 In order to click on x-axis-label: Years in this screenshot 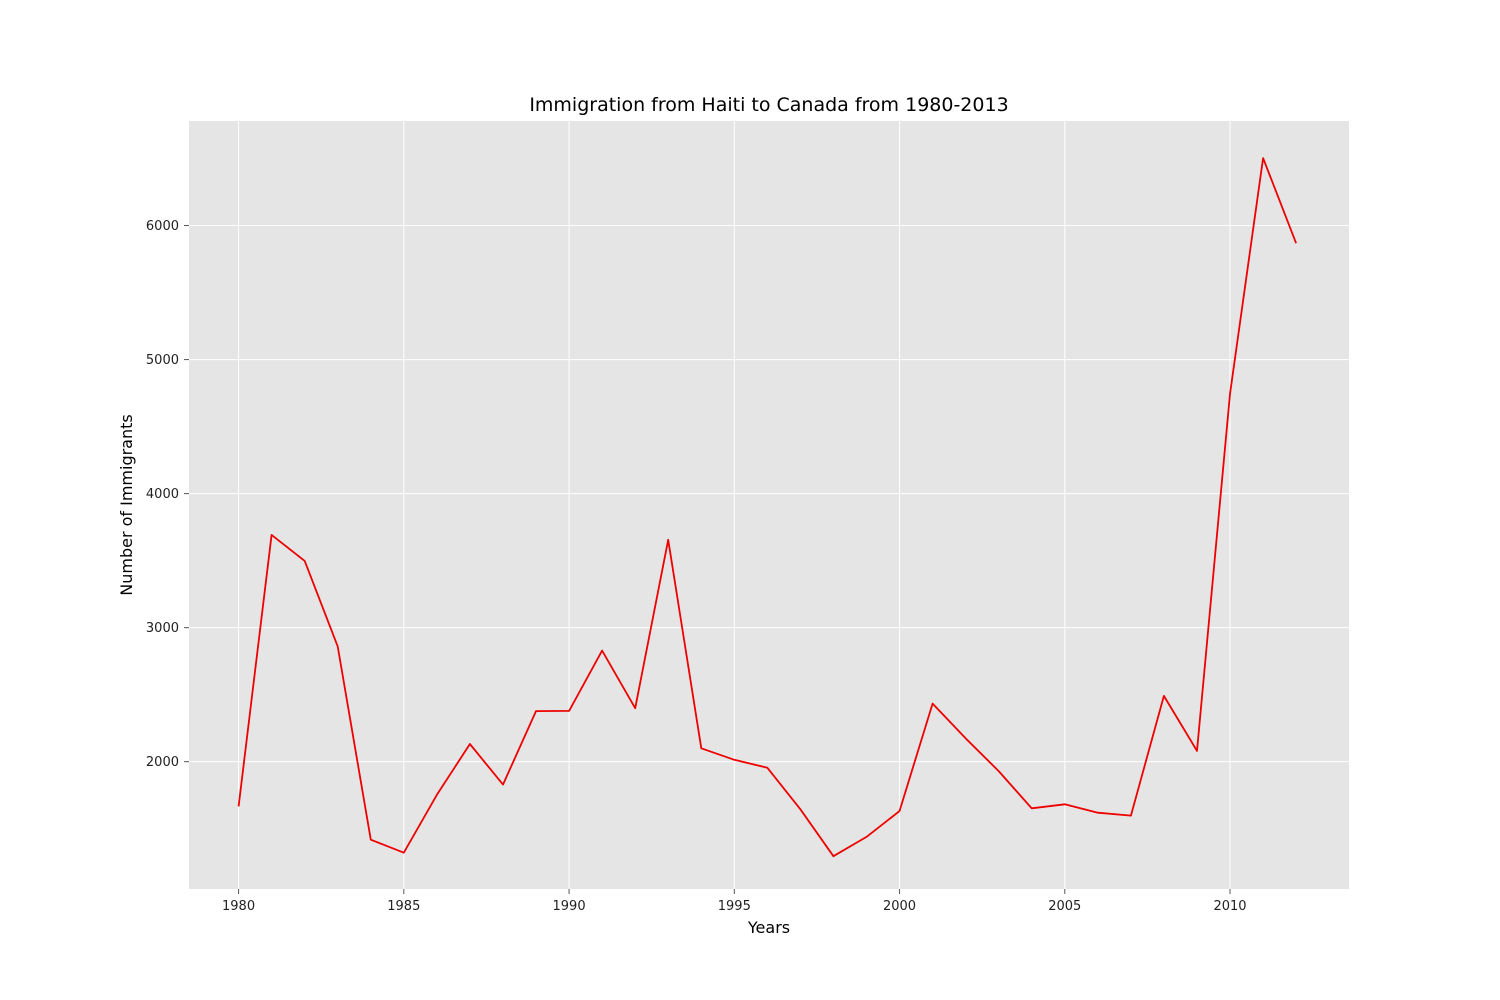, I will do `click(768, 927)`.